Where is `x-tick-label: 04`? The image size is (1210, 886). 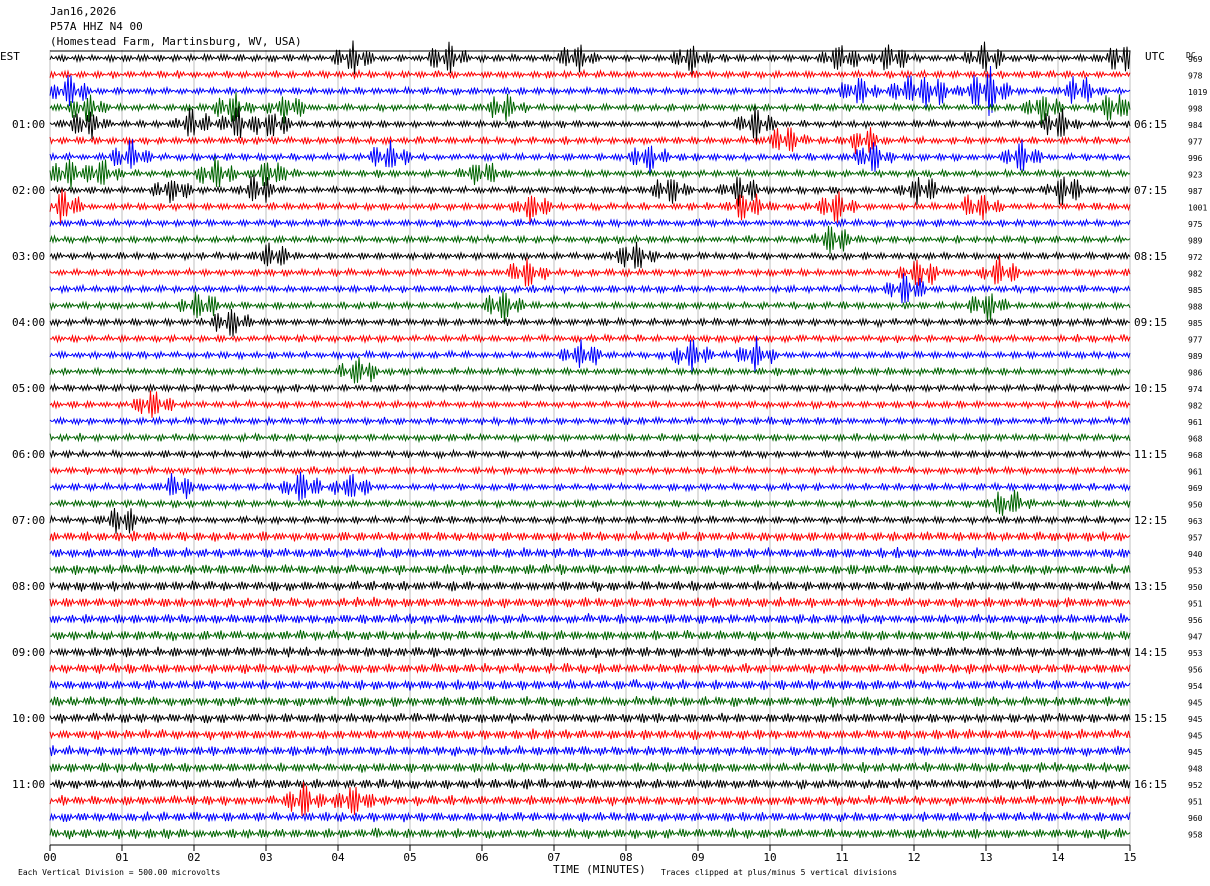
x-tick-label: 04 is located at coordinates (338, 857).